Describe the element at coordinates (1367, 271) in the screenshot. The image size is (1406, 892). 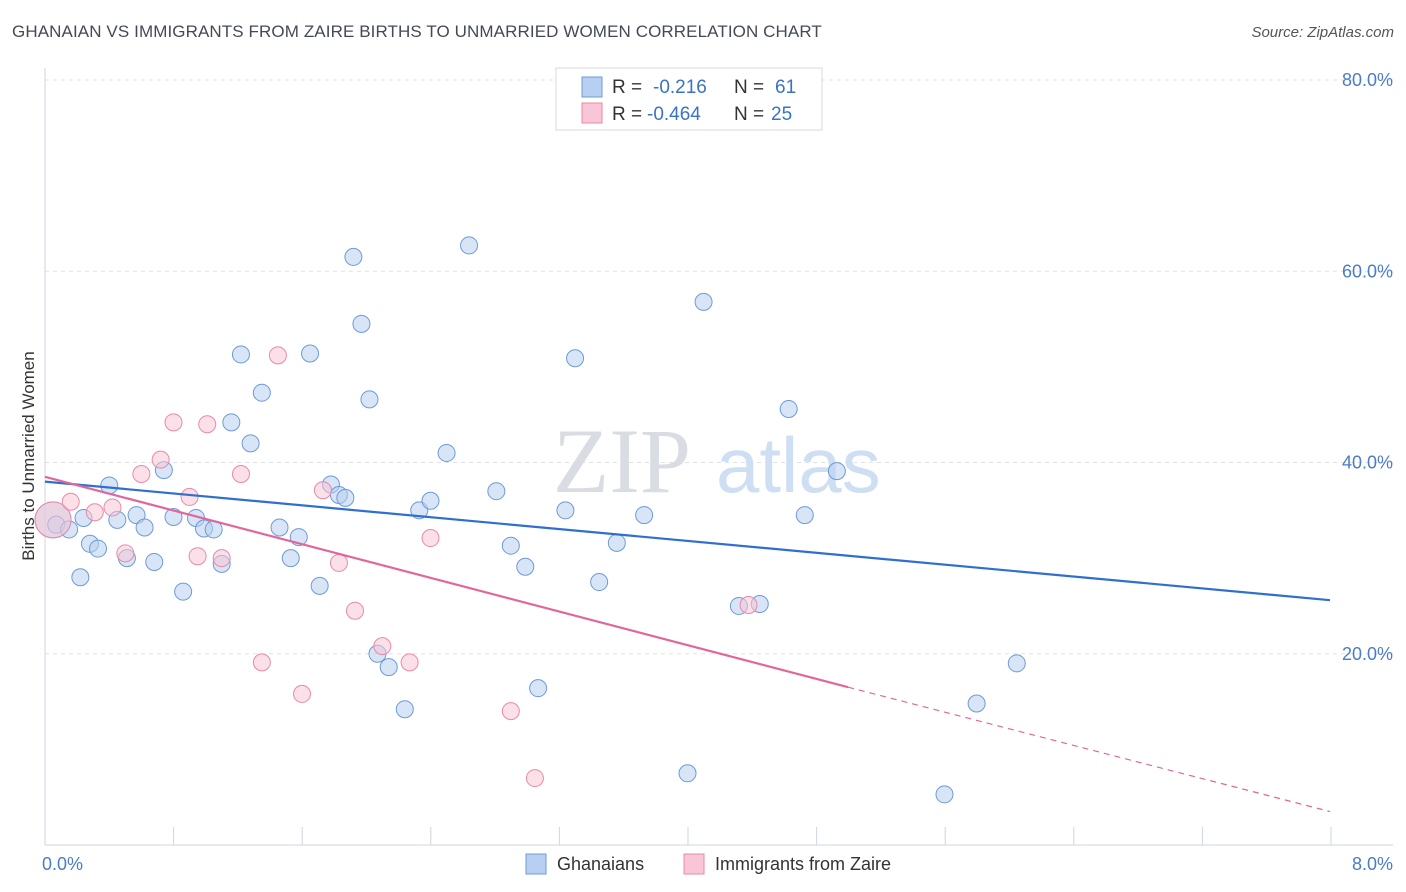
I see `y-tick-label-2: 60.0%` at that location.